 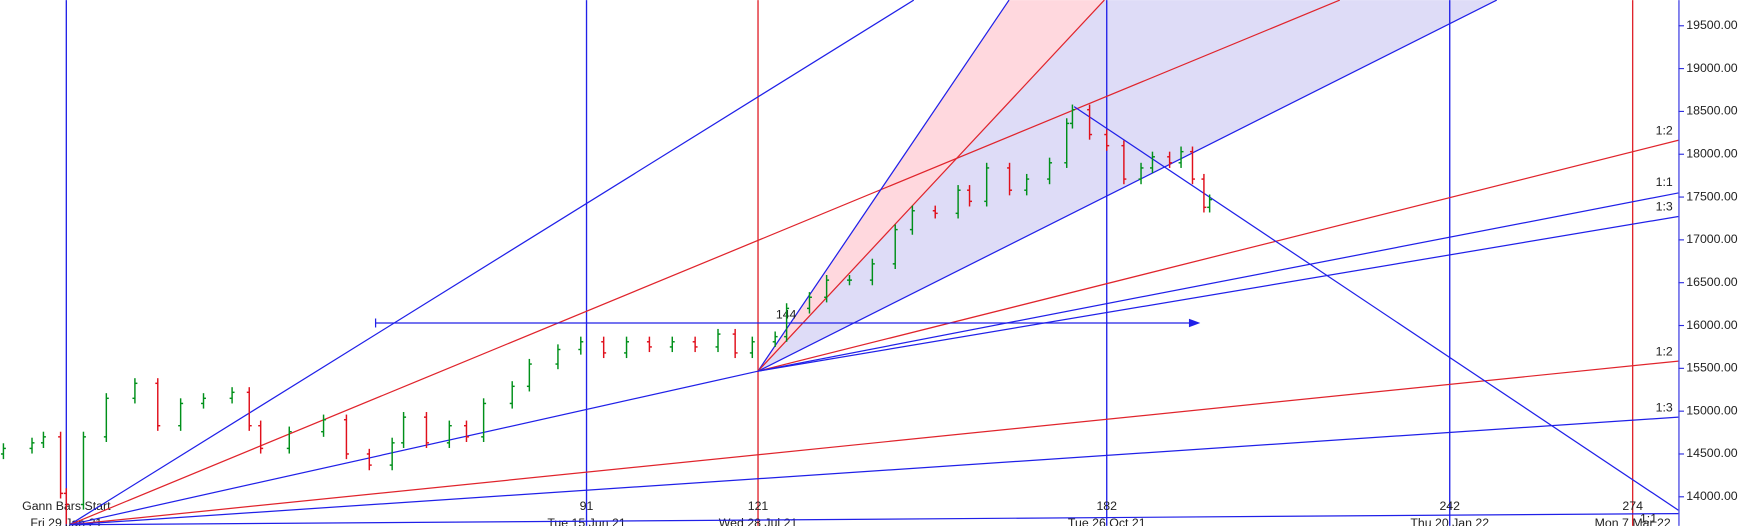 What do you see at coordinates (1712, 282) in the screenshot?
I see `y-tick-label: 16500.00` at bounding box center [1712, 282].